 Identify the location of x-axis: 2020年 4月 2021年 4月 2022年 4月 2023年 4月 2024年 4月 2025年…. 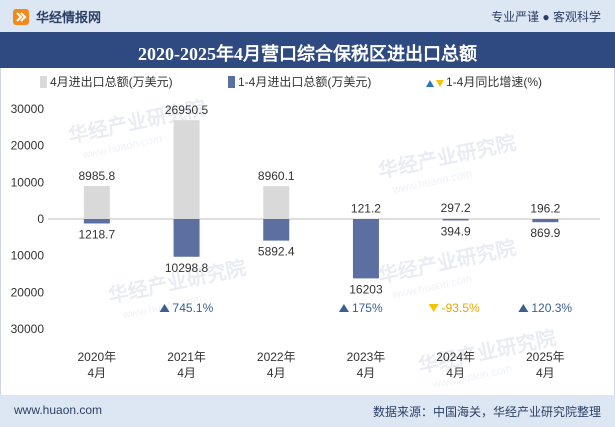
(320, 365).